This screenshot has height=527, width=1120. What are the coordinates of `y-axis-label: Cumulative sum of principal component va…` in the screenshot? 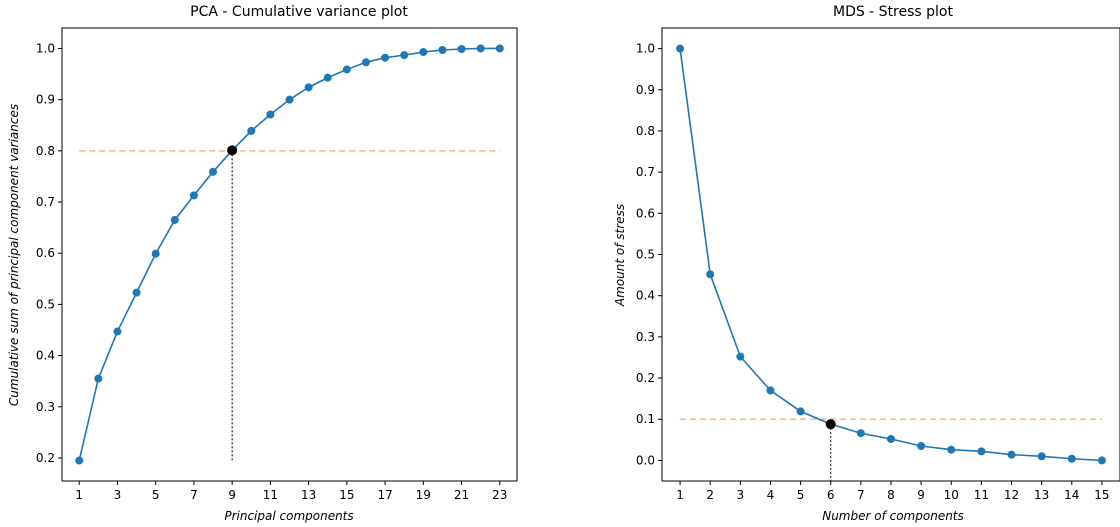 It's located at (14, 255).